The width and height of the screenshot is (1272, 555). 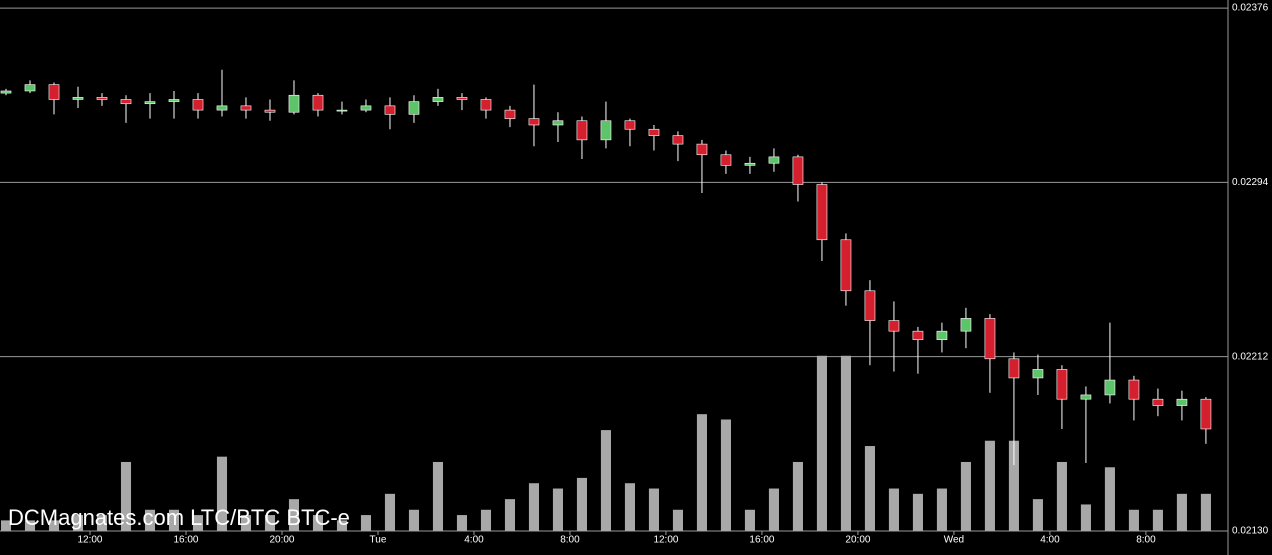 I want to click on y-tick-label: 0.02212, so click(x=1250, y=356).